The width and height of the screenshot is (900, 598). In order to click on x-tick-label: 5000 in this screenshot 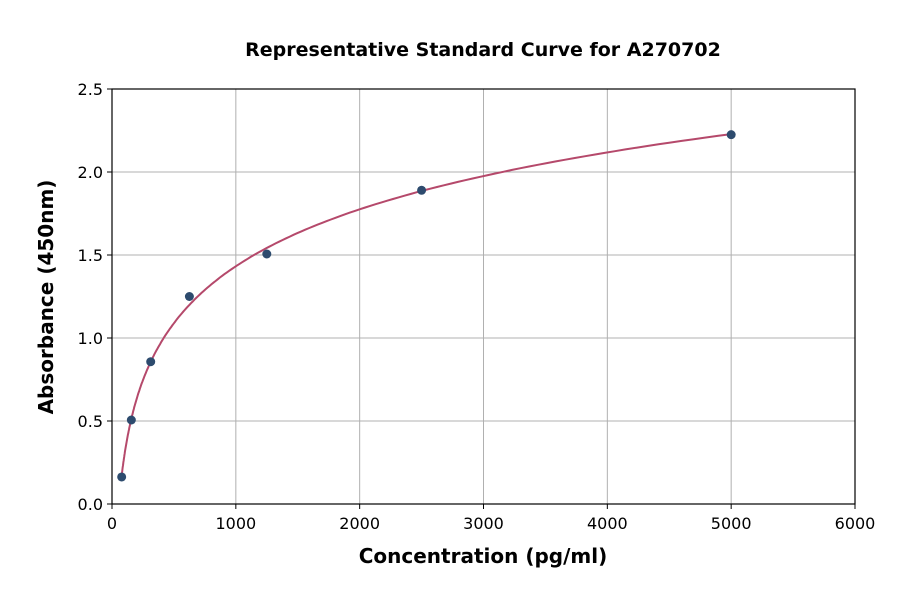, I will do `click(731, 523)`.